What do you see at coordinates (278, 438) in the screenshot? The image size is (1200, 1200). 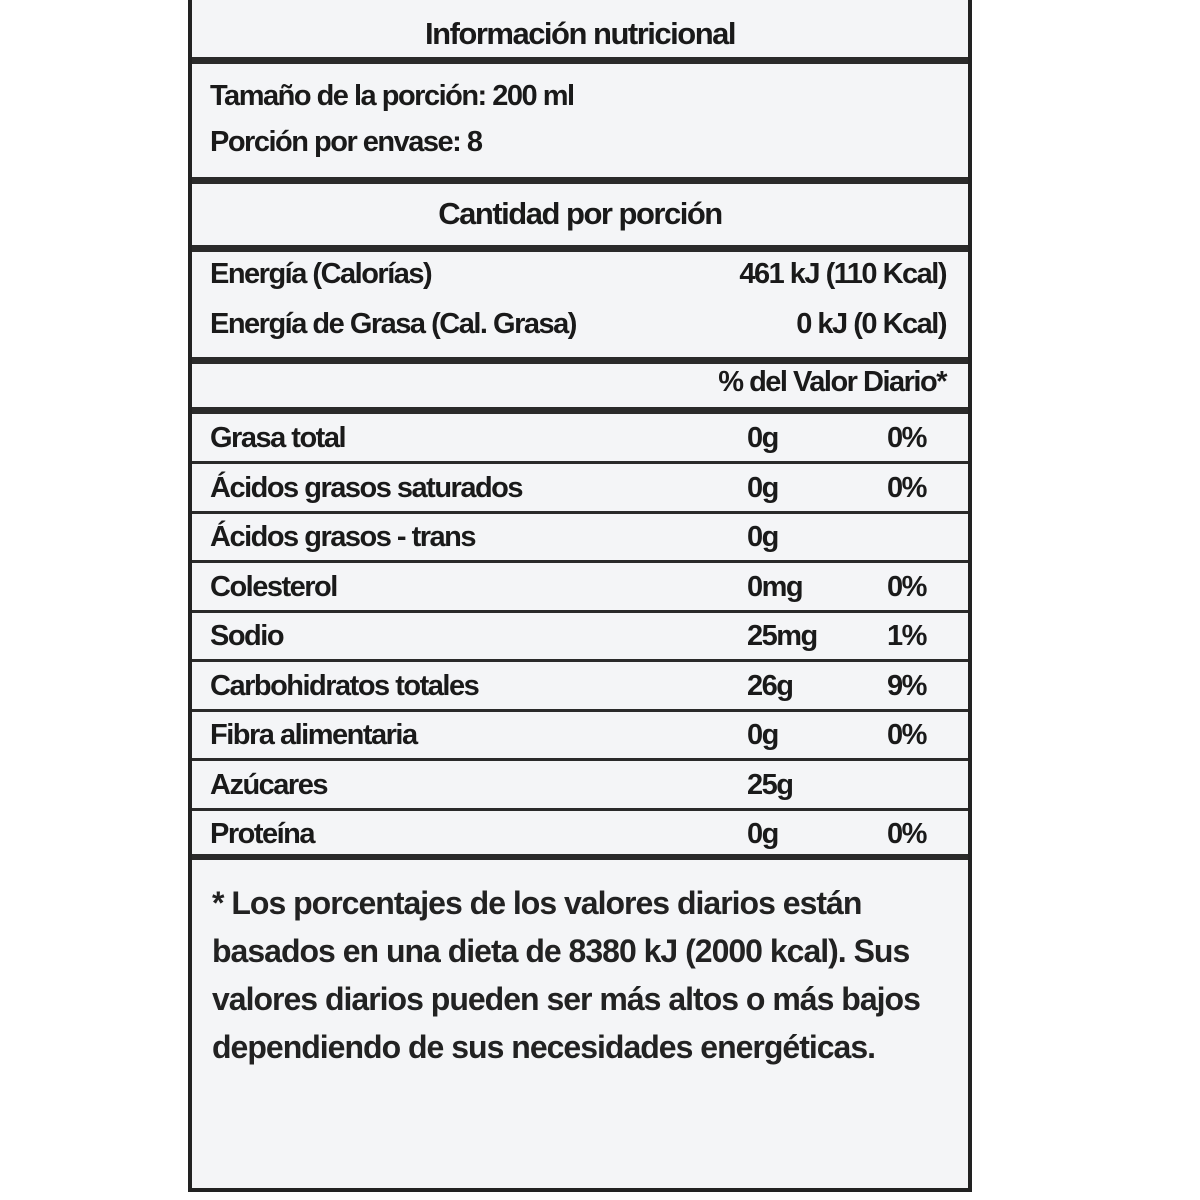 I see `nutrient-name: Grasa total` at bounding box center [278, 438].